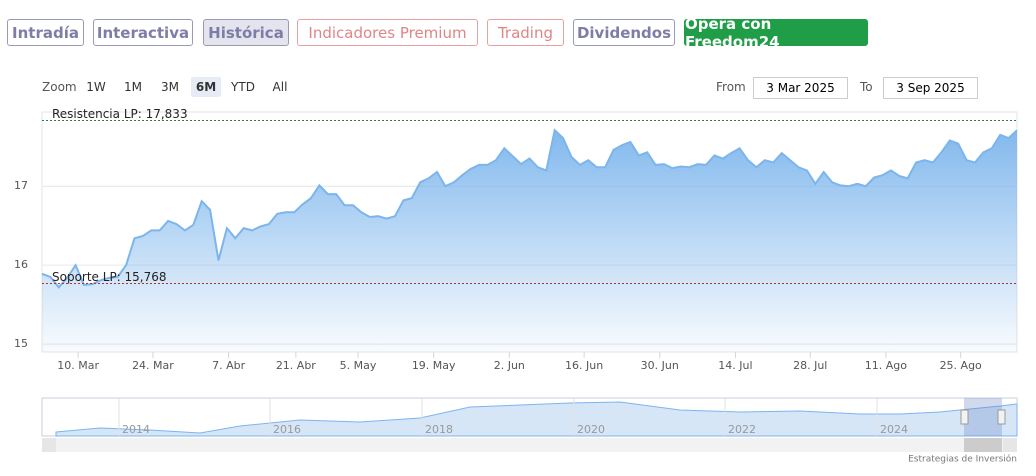 The width and height of the screenshot is (1036, 476). Describe the element at coordinates (536, 419) in the screenshot. I see `navigator-series` at that location.